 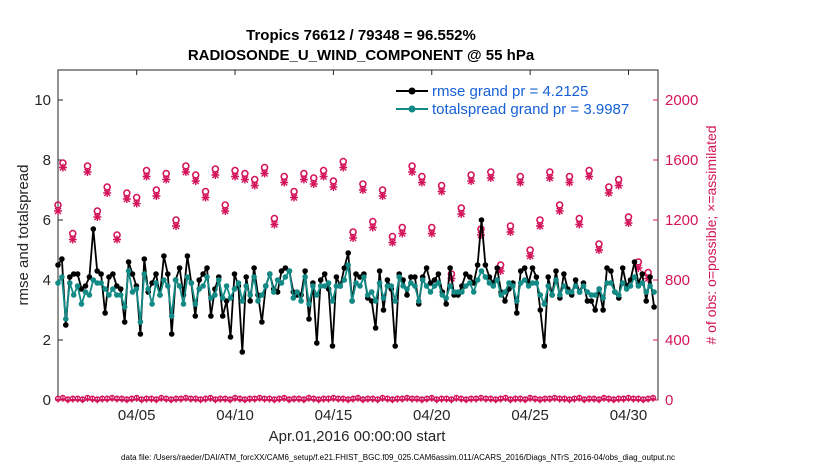 I want to click on y-axis-right: 0 400 800 1200 1600 2000, so click(x=675, y=250).